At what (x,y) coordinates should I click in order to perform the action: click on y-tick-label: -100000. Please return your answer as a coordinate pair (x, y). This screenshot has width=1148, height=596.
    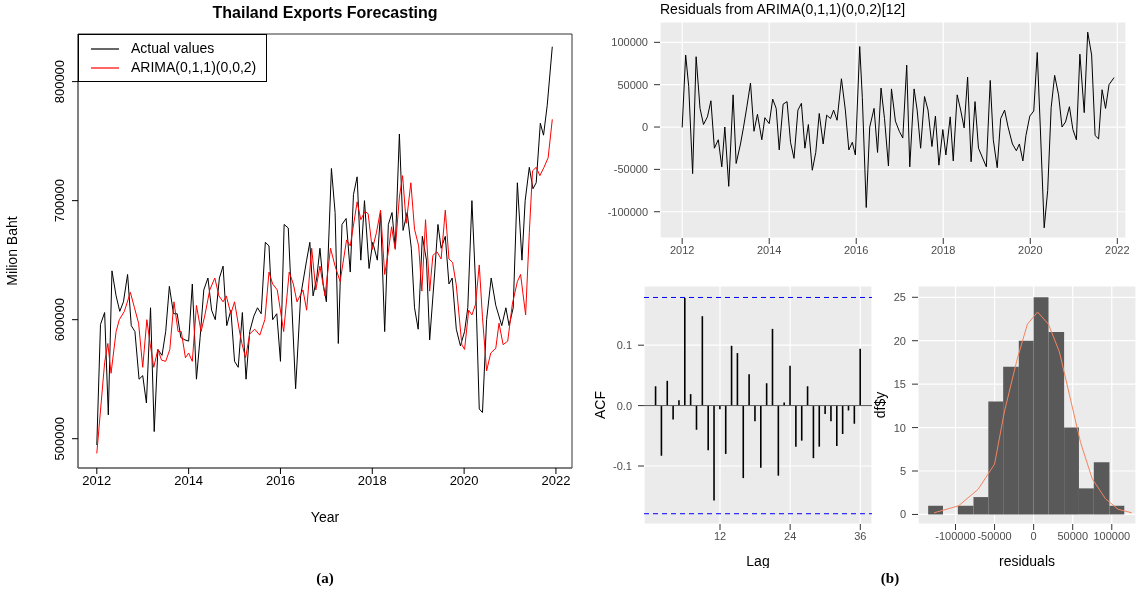
    Looking at the image, I should click on (627, 211).